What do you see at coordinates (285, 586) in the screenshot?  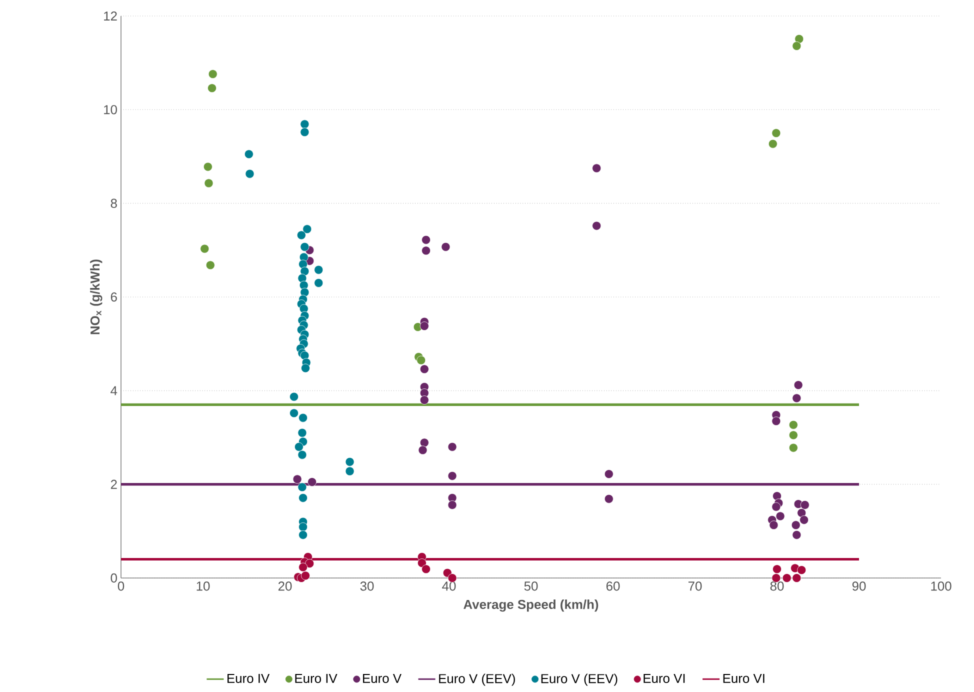 I see `x-tick-label: 20` at bounding box center [285, 586].